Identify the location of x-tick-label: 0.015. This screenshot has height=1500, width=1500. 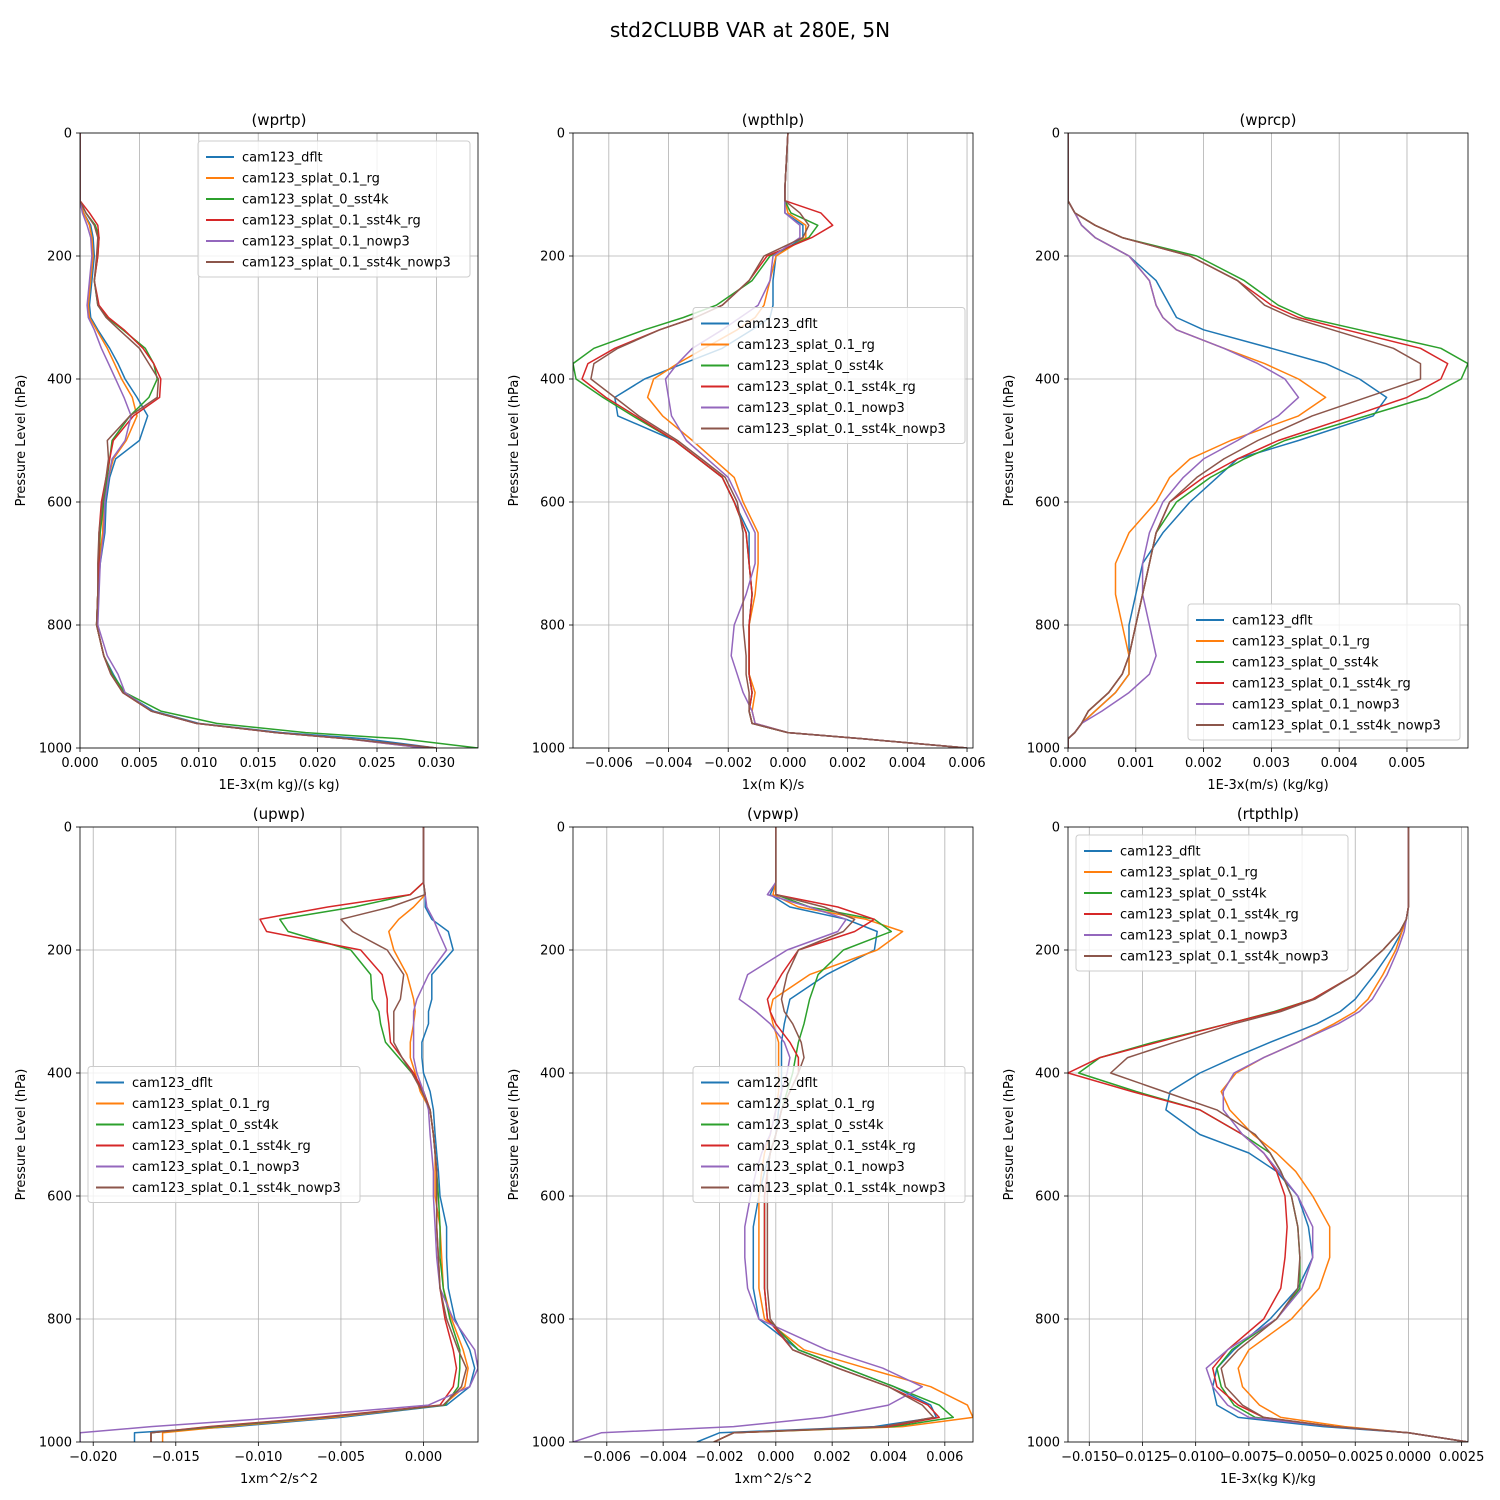
(258, 763).